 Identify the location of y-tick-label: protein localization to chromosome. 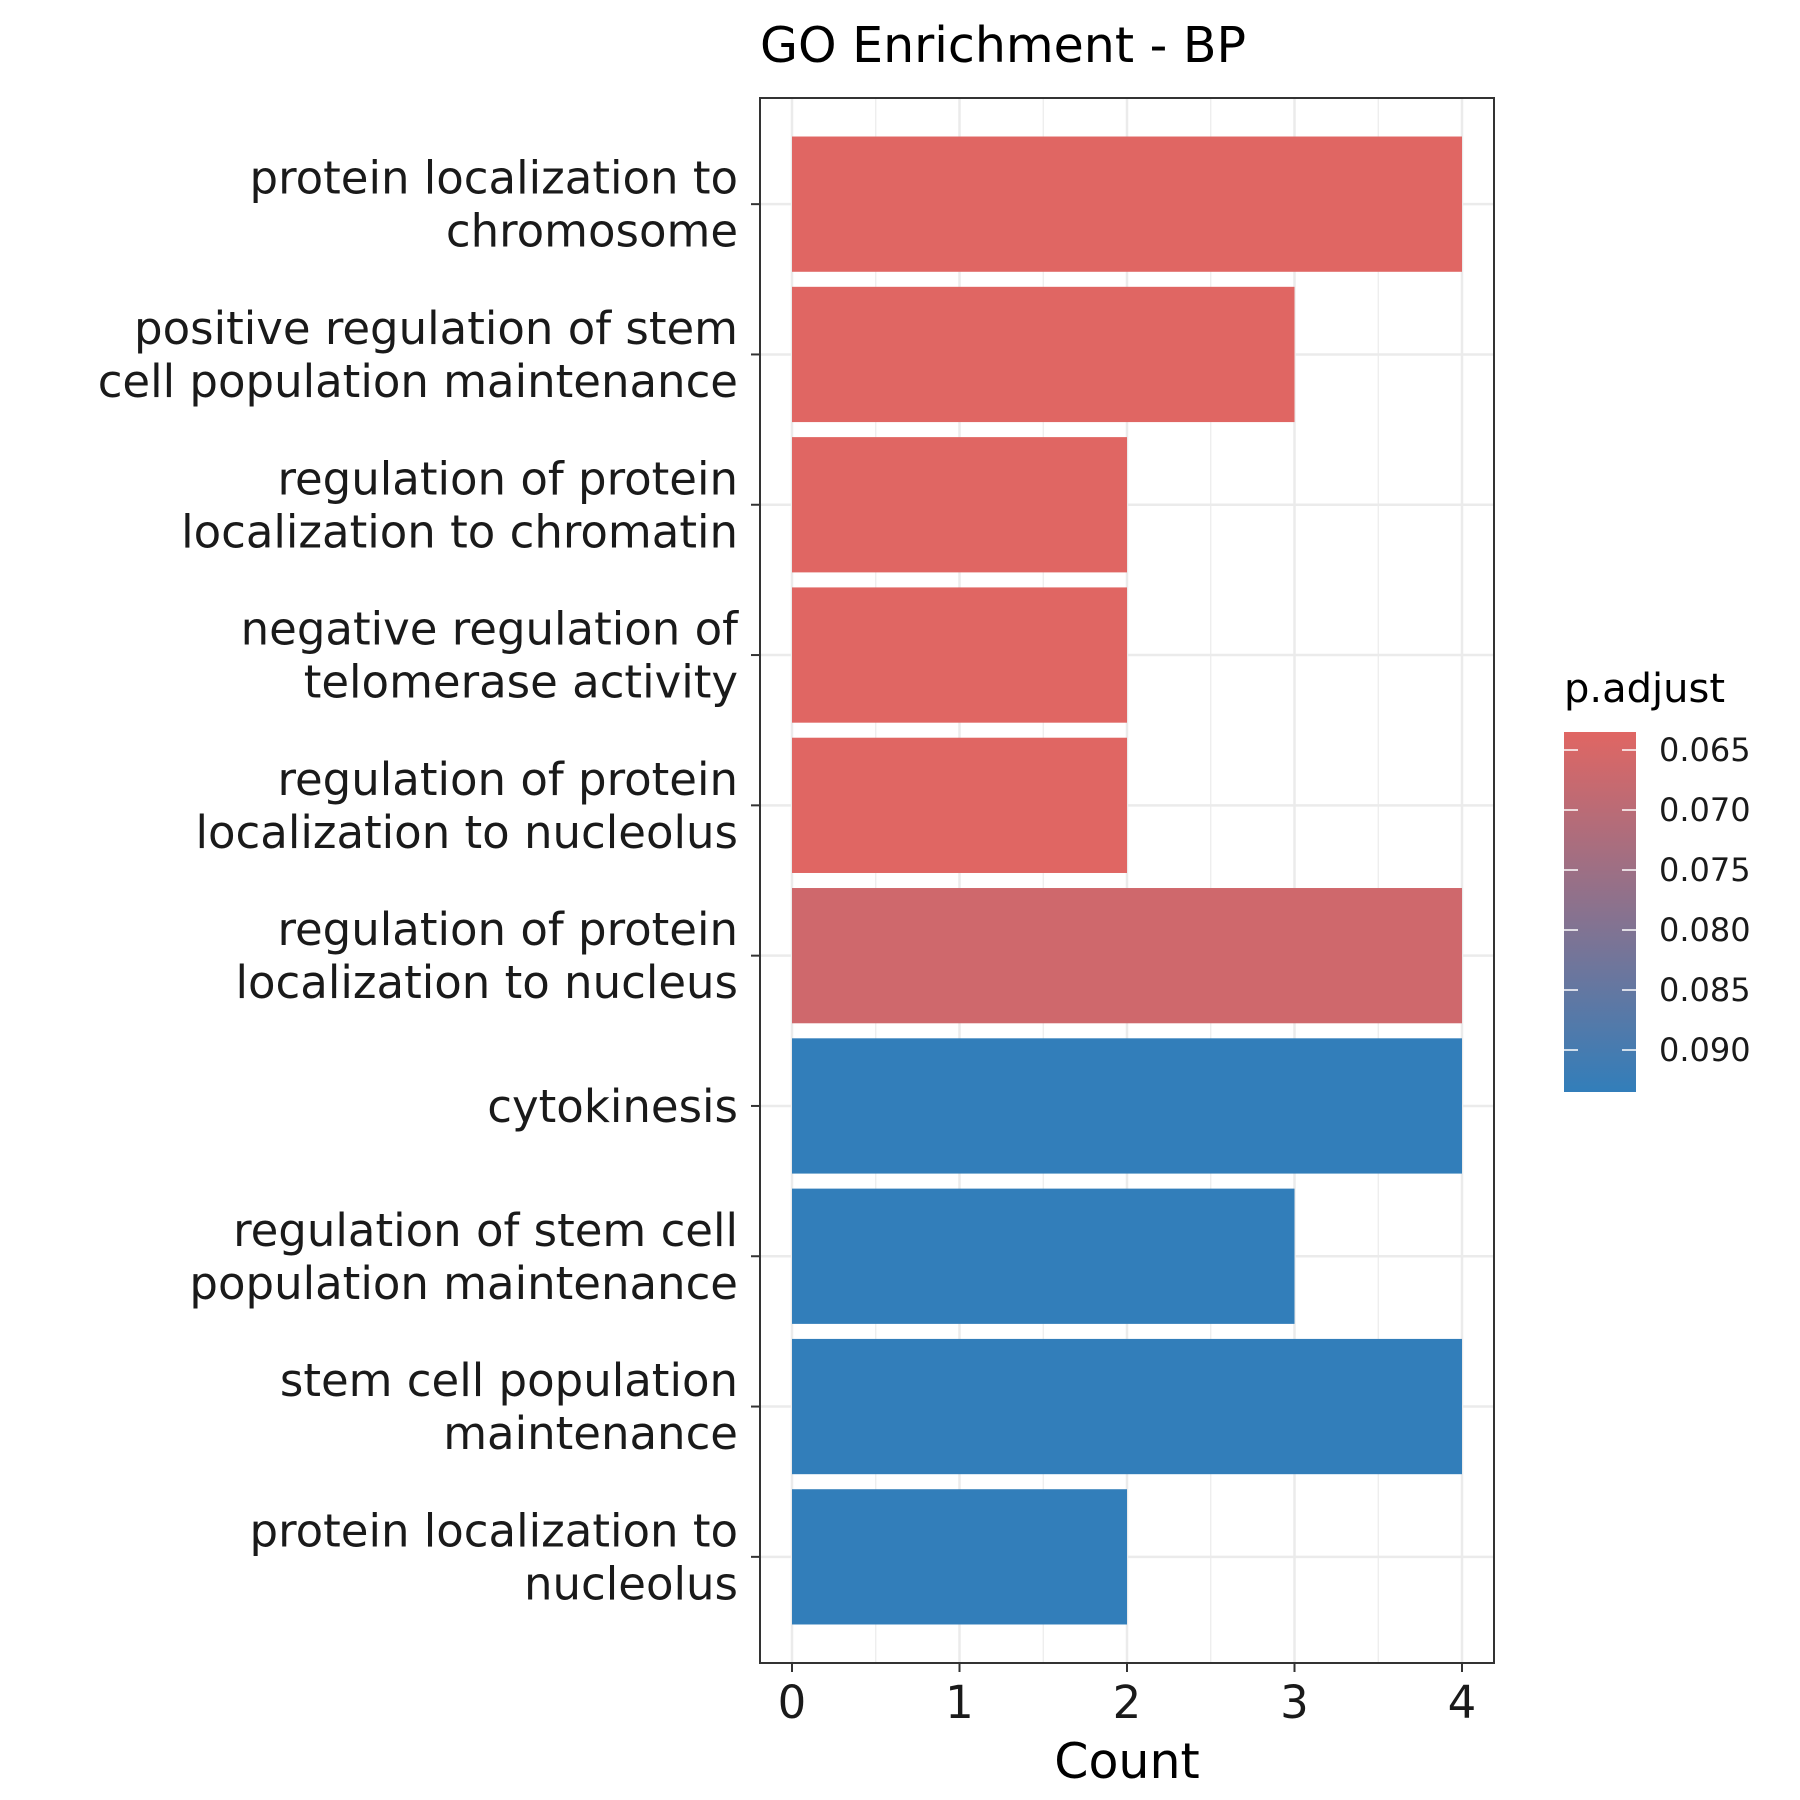
(494, 205).